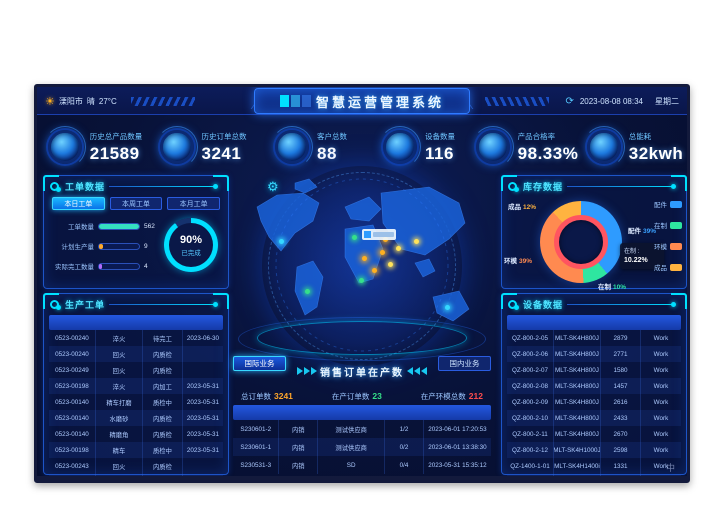 The width and height of the screenshot is (723, 505). I want to click on title-line, so click(163, 186).